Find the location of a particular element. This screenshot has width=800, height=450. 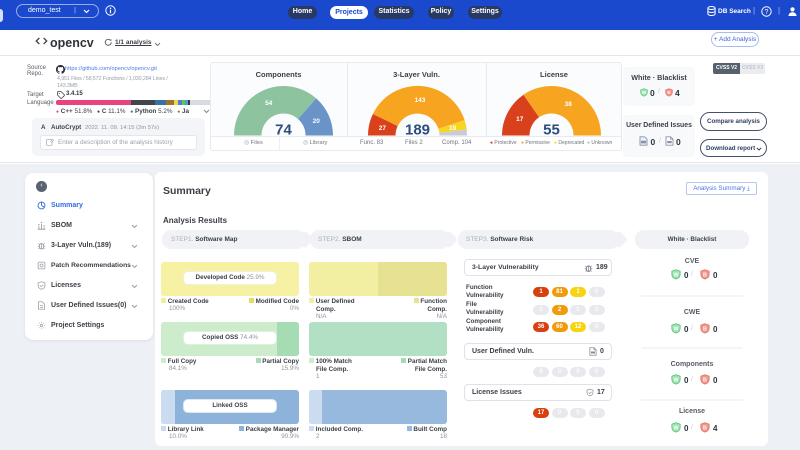

svg-text: 17 is located at coordinates (520, 119).